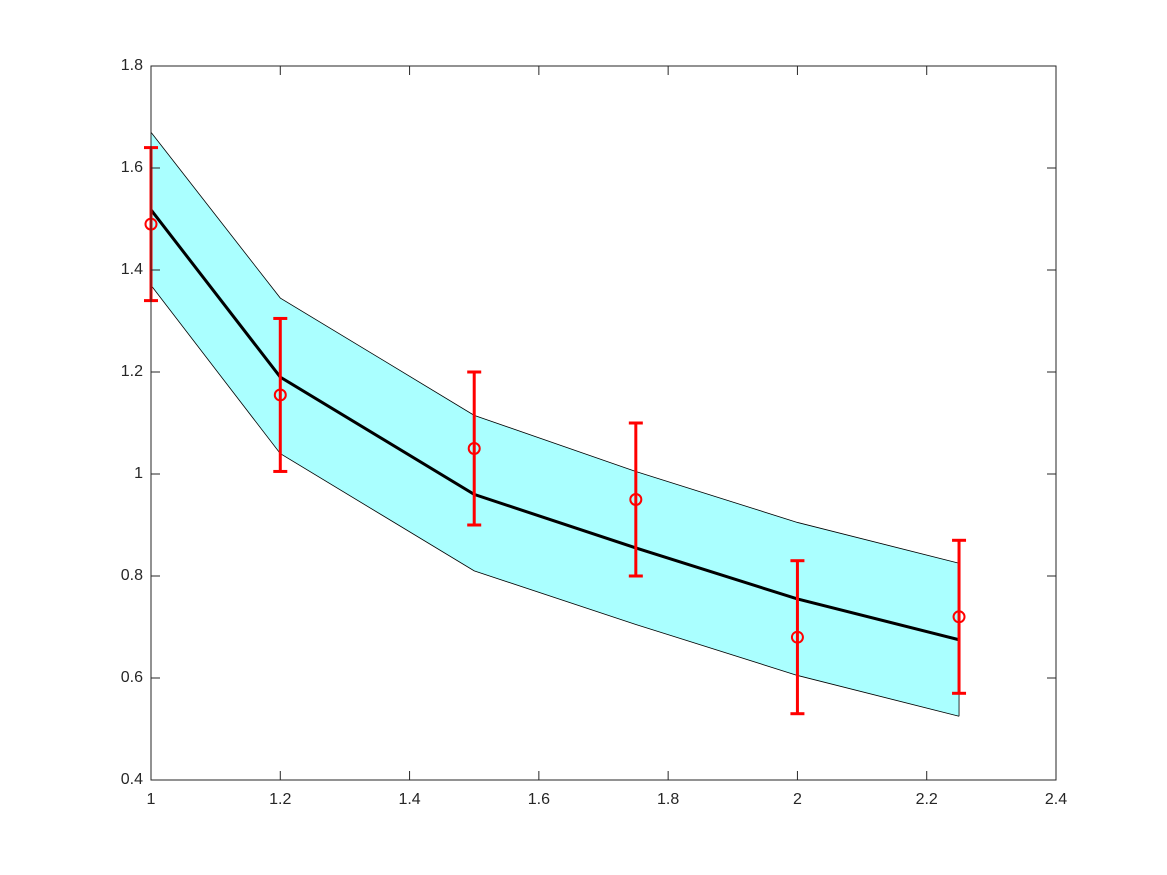 This screenshot has height=875, width=1167. I want to click on y-tick-label: 1.6, so click(132, 167).